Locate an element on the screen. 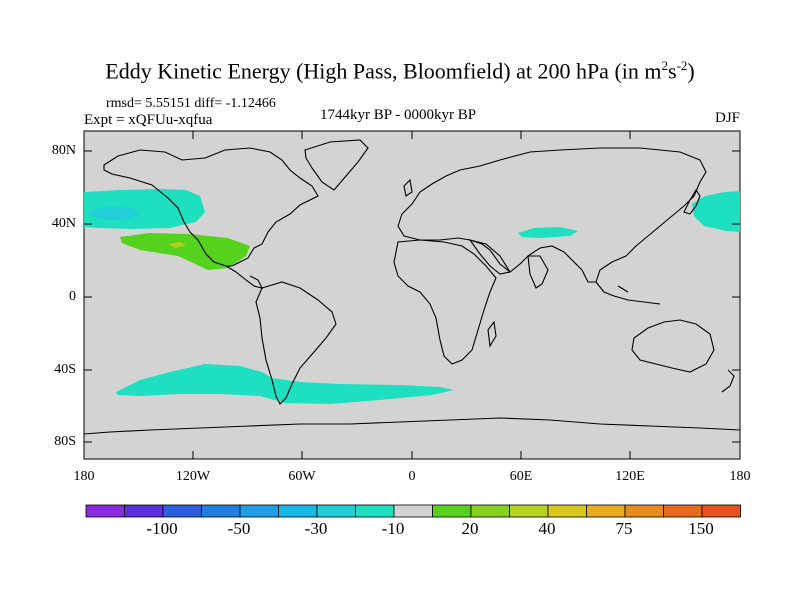 Image resolution: width=800 pixels, height=600 pixels. experiment-label: Expt = xQFUu-xqfua is located at coordinates (148, 120).